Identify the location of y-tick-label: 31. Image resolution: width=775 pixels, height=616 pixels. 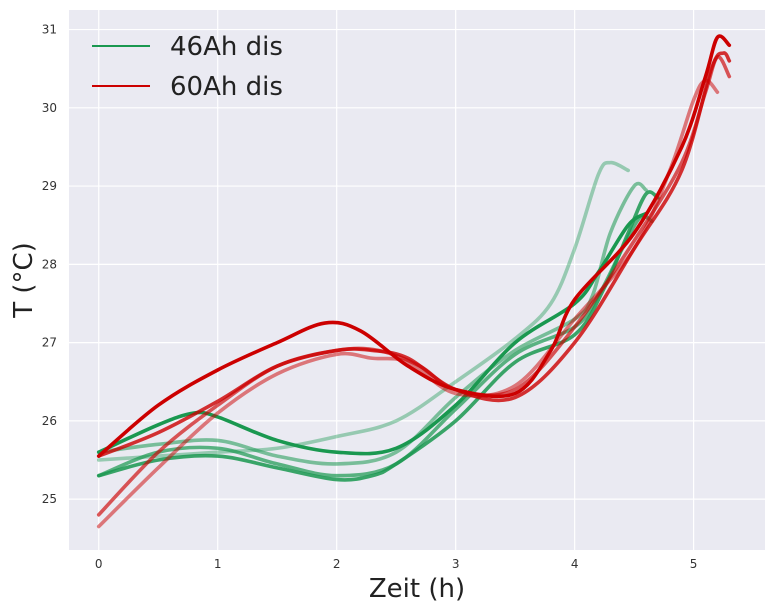
(49, 30).